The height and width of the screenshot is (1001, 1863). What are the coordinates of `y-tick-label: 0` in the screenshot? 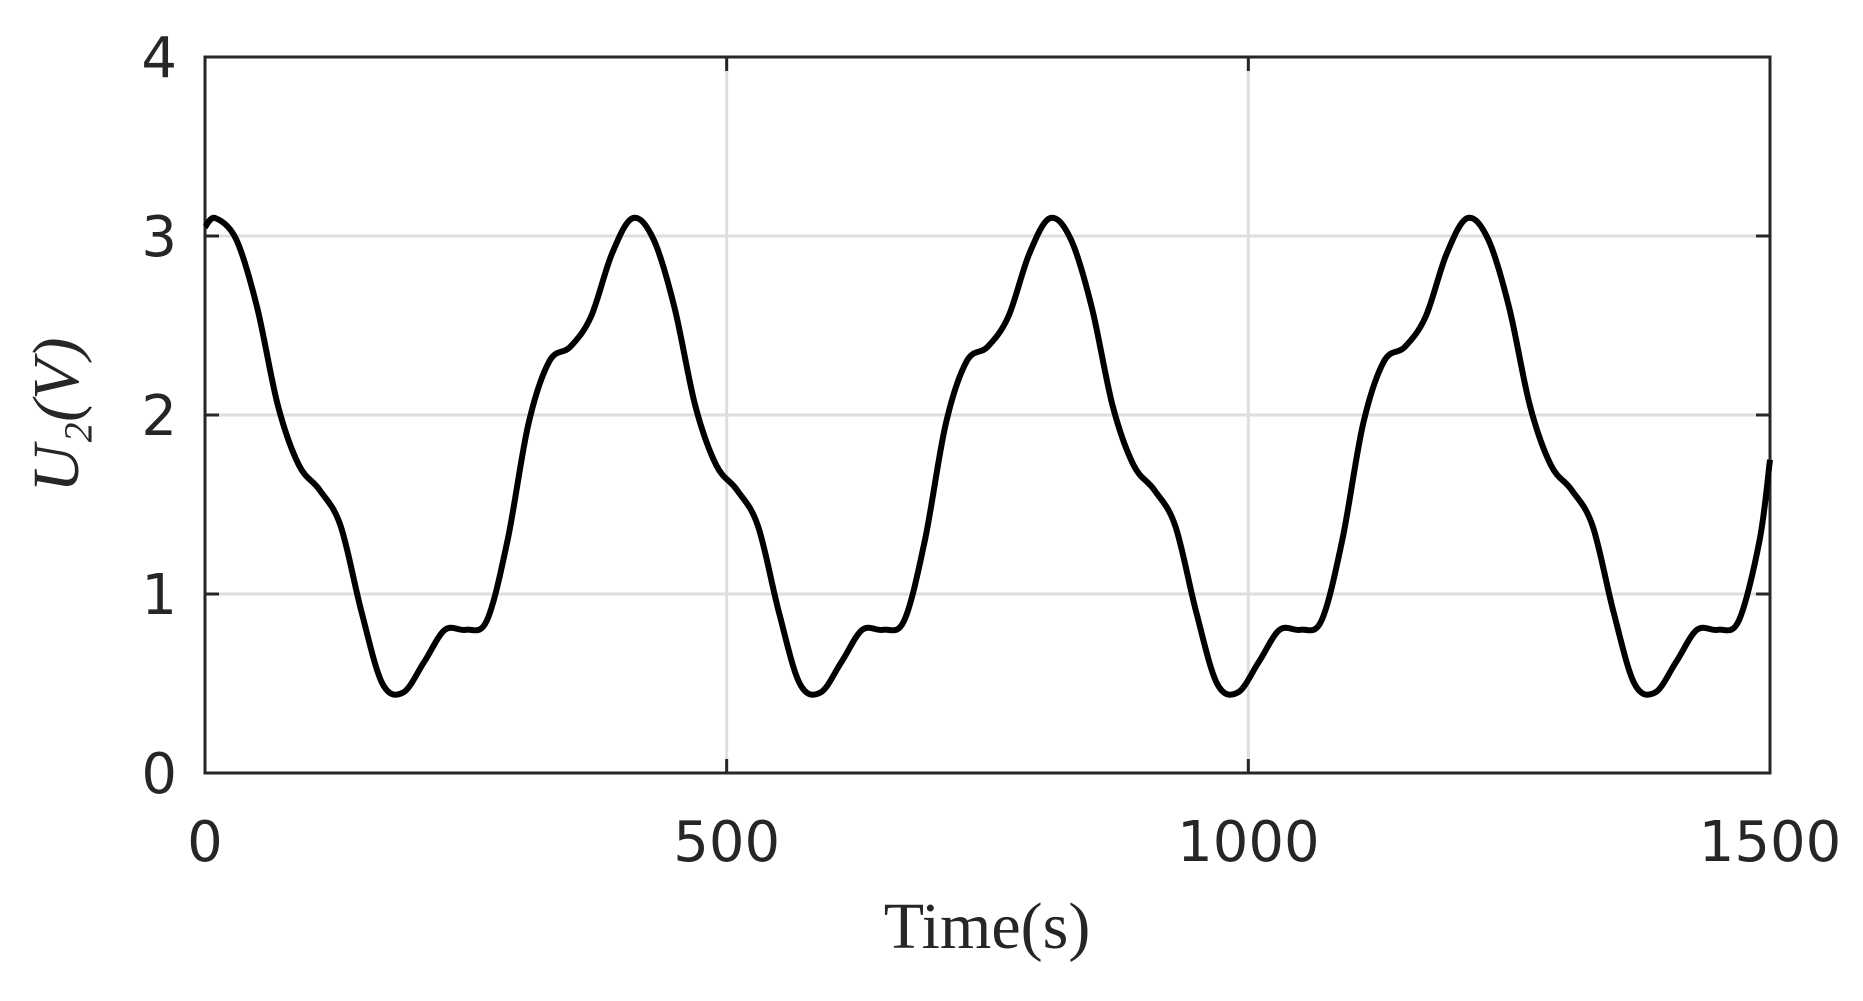 It's located at (159, 774).